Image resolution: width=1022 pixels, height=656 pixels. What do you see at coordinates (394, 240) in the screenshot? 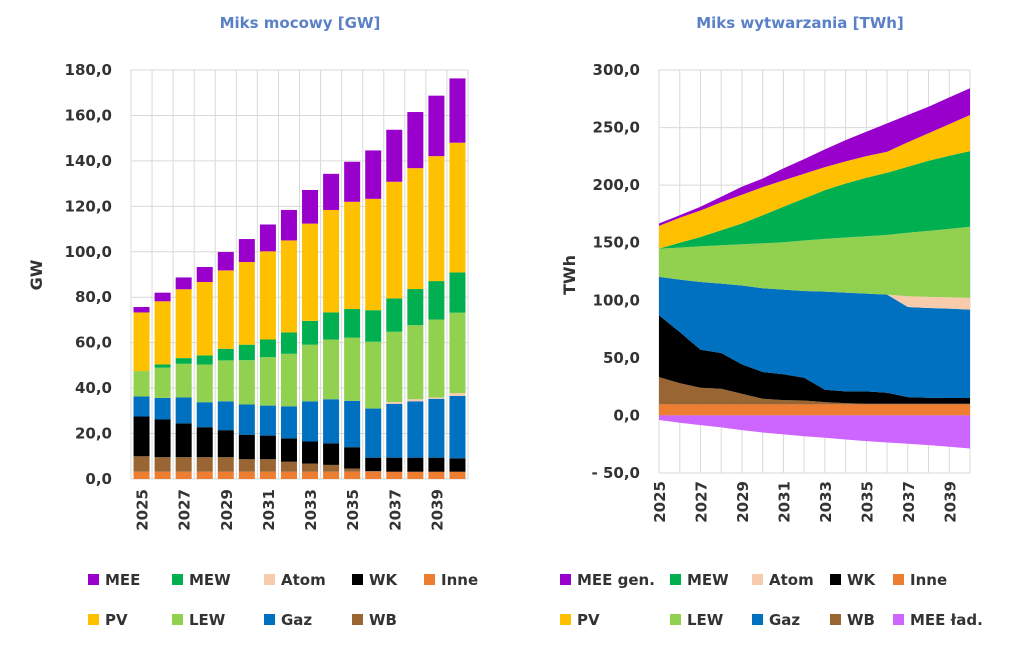
I see `bar-pv-2037` at bounding box center [394, 240].